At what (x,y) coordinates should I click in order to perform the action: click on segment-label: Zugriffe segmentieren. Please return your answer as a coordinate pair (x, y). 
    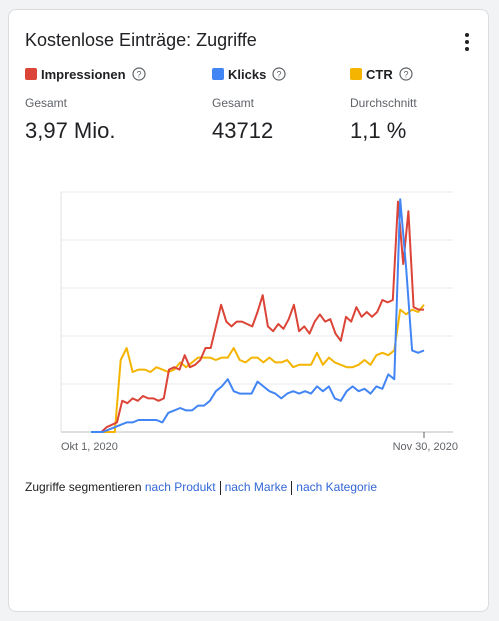
    Looking at the image, I should click on (83, 487).